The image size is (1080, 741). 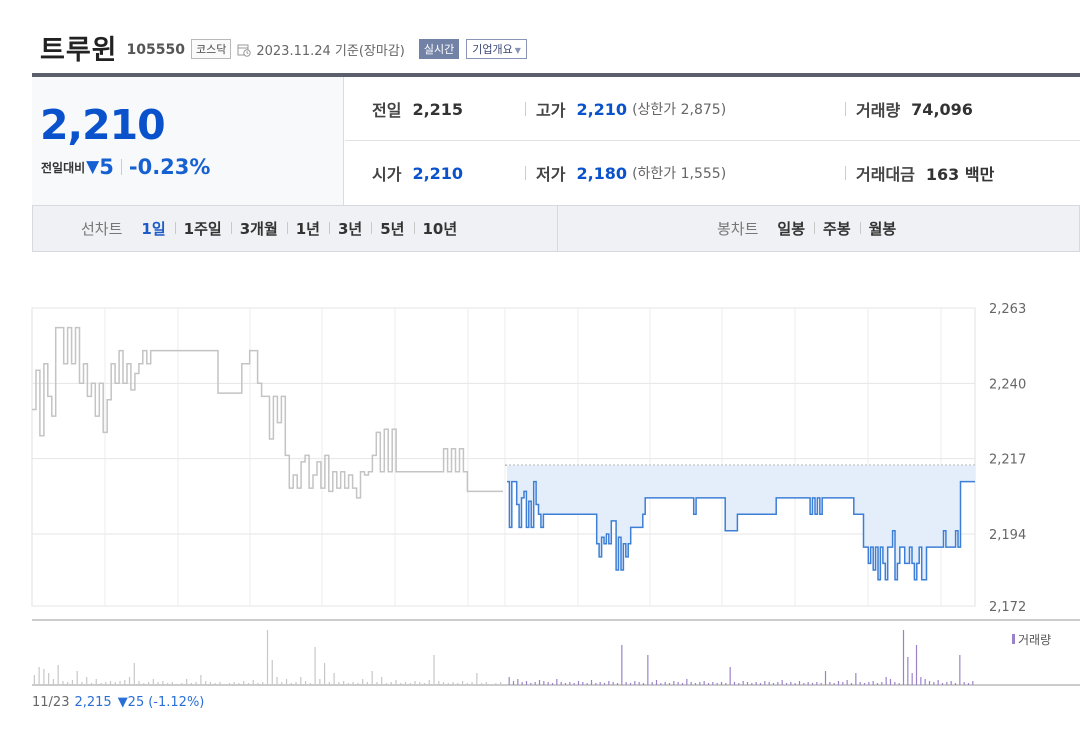 What do you see at coordinates (438, 109) in the screenshot?
I see `stat-value: 2,215` at bounding box center [438, 109].